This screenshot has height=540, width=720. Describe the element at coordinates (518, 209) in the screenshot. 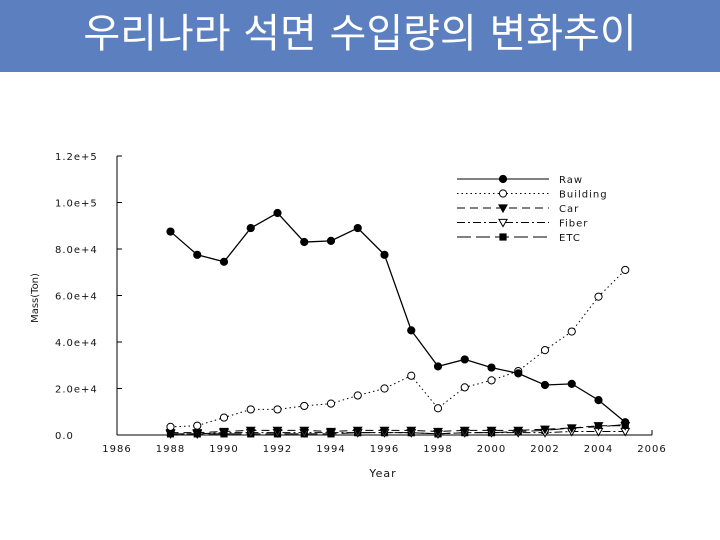

I see `legend-item-car: Car` at that location.